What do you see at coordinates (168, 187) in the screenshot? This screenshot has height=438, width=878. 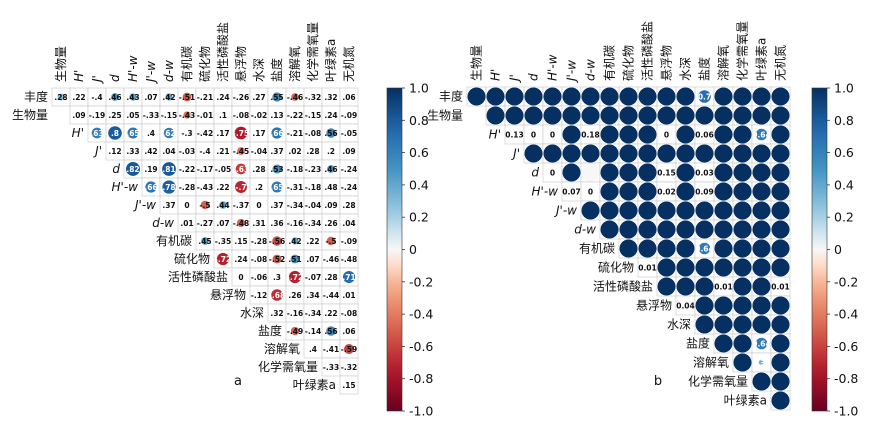 I see `value-label: .78` at bounding box center [168, 187].